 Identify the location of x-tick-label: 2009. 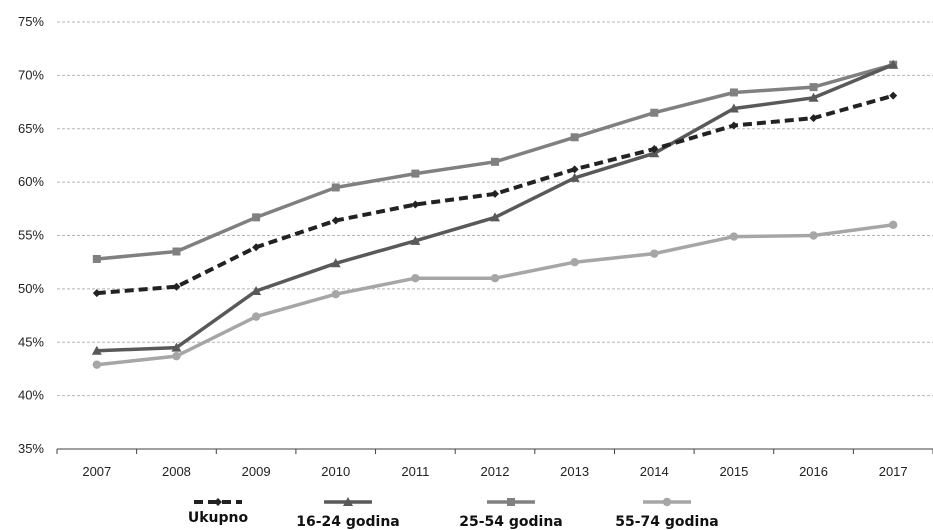
(256, 471).